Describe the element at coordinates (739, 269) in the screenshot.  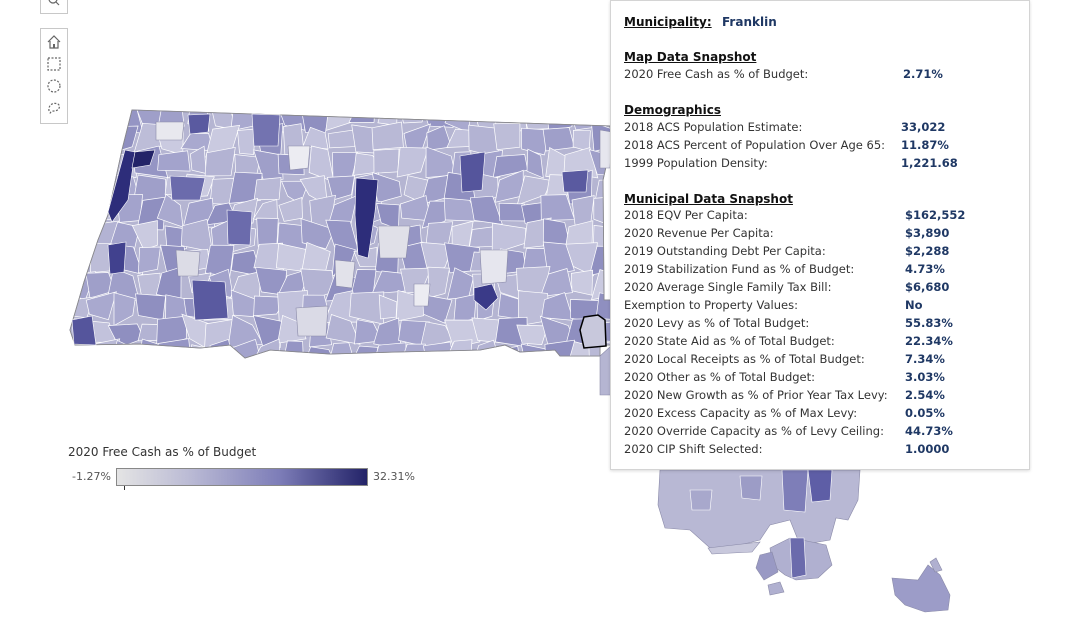
I see `tooltip-row-label: 2019 Stabilization Fund as % of Budget:` at that location.